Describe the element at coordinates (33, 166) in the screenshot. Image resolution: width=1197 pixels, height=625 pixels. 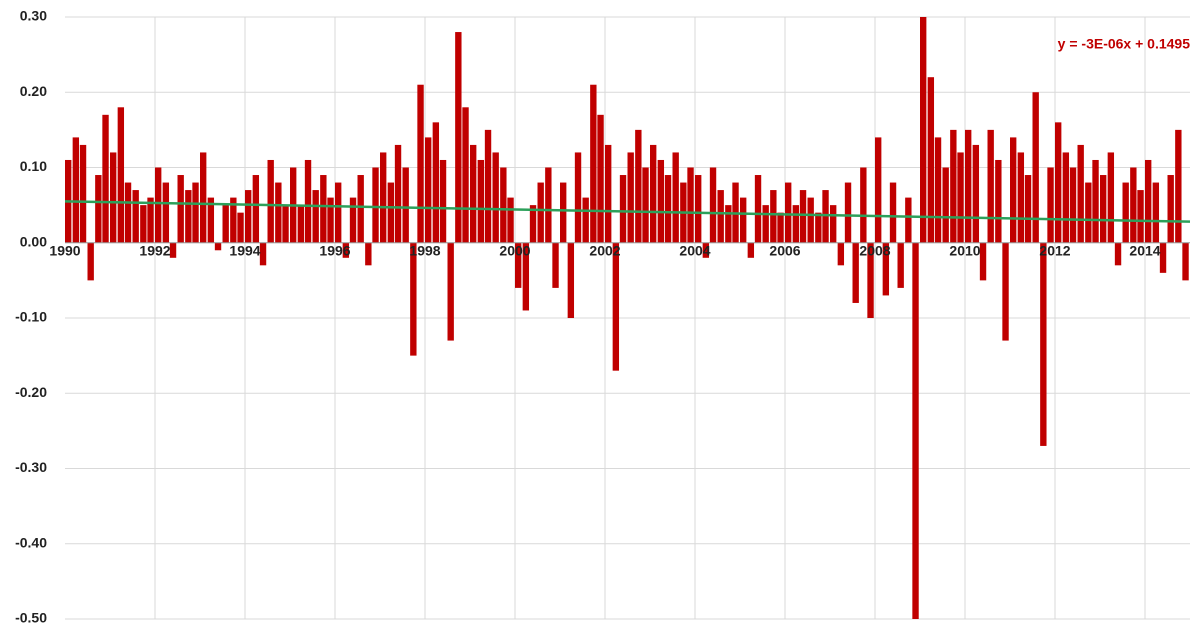
I see `y-tick-label: 0.10` at that location.